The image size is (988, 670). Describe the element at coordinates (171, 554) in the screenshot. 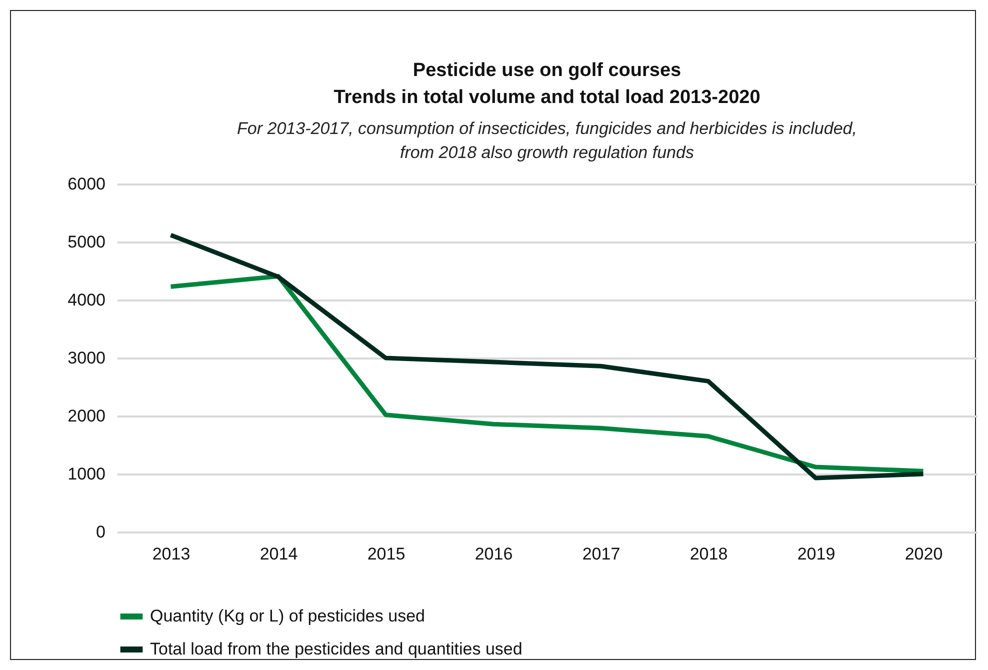

I see `x-tick-label: 2013` at that location.